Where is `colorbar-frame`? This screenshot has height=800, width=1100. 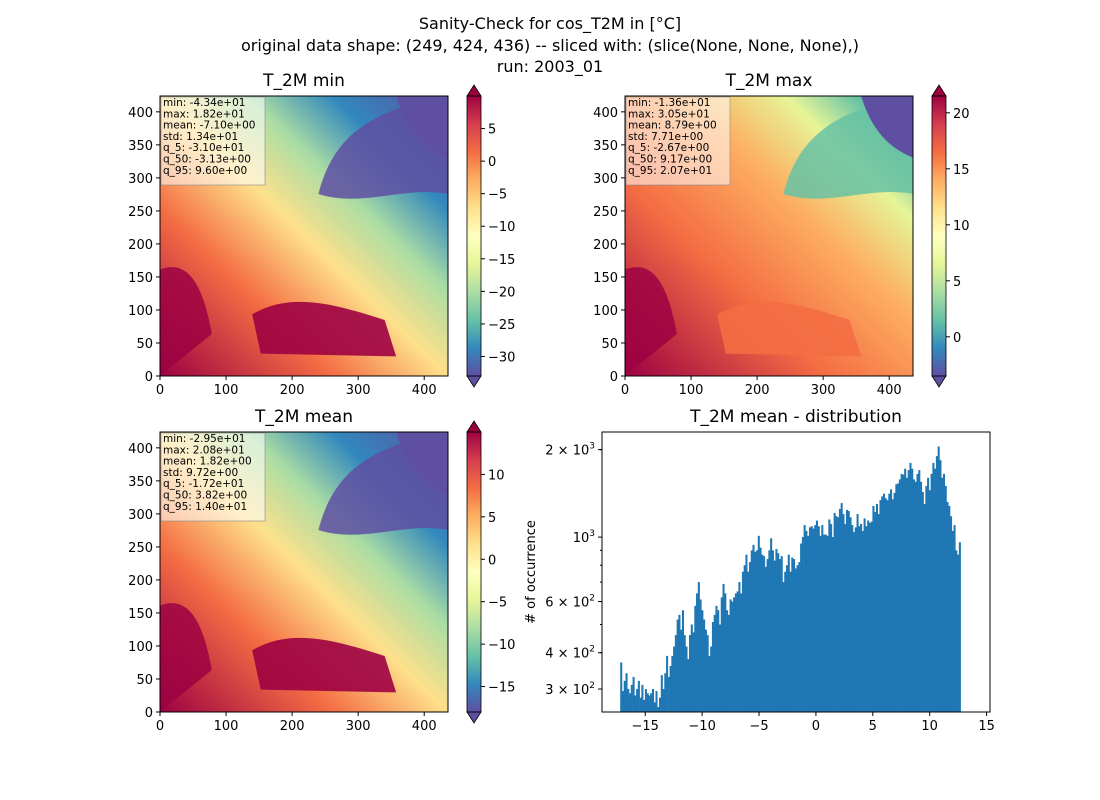 colorbar-frame is located at coordinates (939, 236).